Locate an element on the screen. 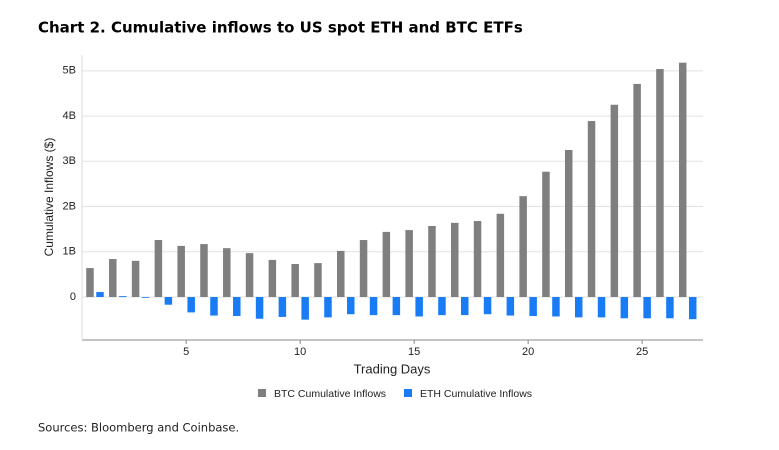  x-tick-label: 25 is located at coordinates (642, 352).